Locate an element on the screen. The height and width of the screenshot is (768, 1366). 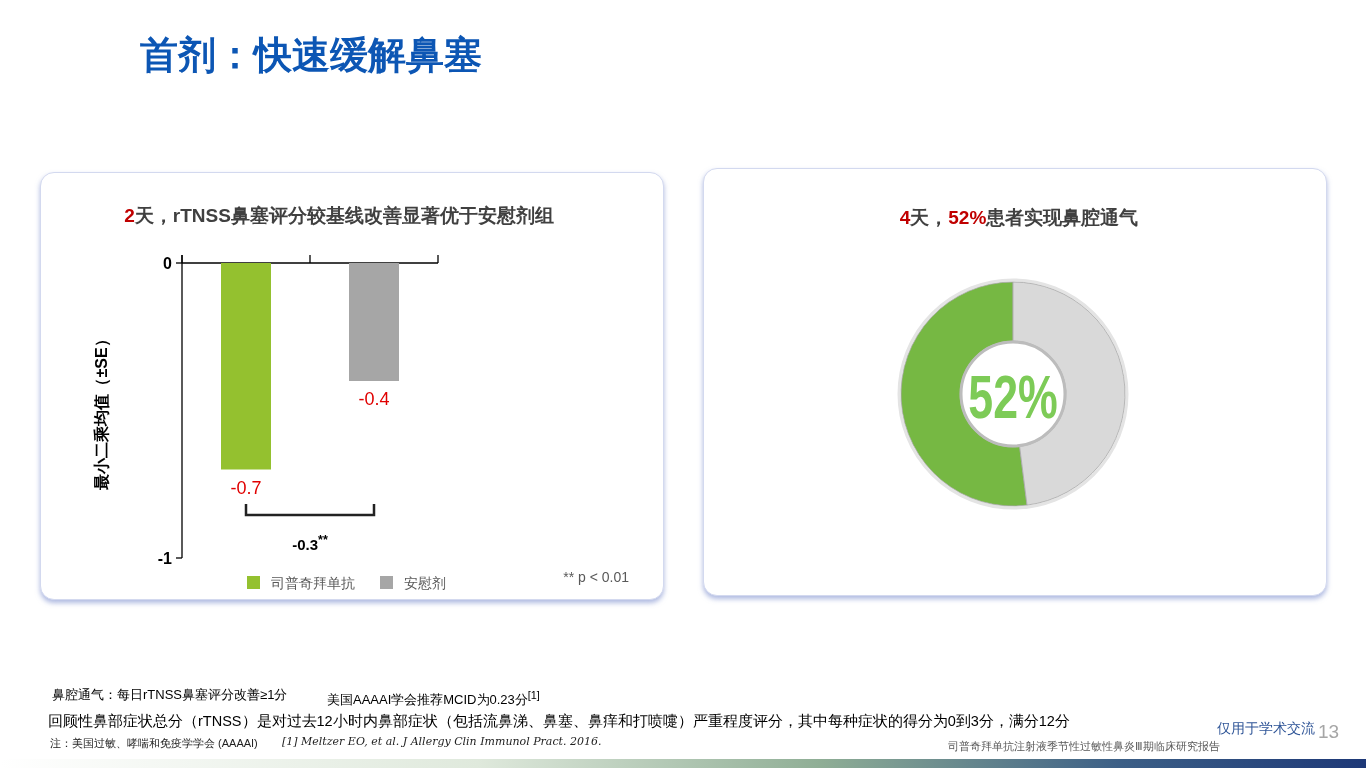
text: 仅用于学术交流 is located at coordinates (1266, 728).